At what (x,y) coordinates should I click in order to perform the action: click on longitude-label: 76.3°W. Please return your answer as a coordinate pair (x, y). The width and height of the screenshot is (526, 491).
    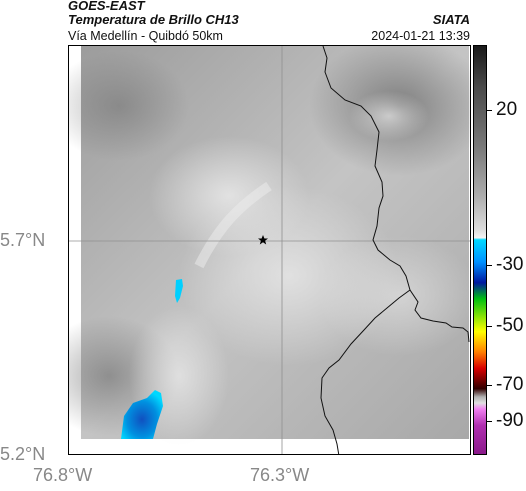
    Looking at the image, I should click on (280, 475).